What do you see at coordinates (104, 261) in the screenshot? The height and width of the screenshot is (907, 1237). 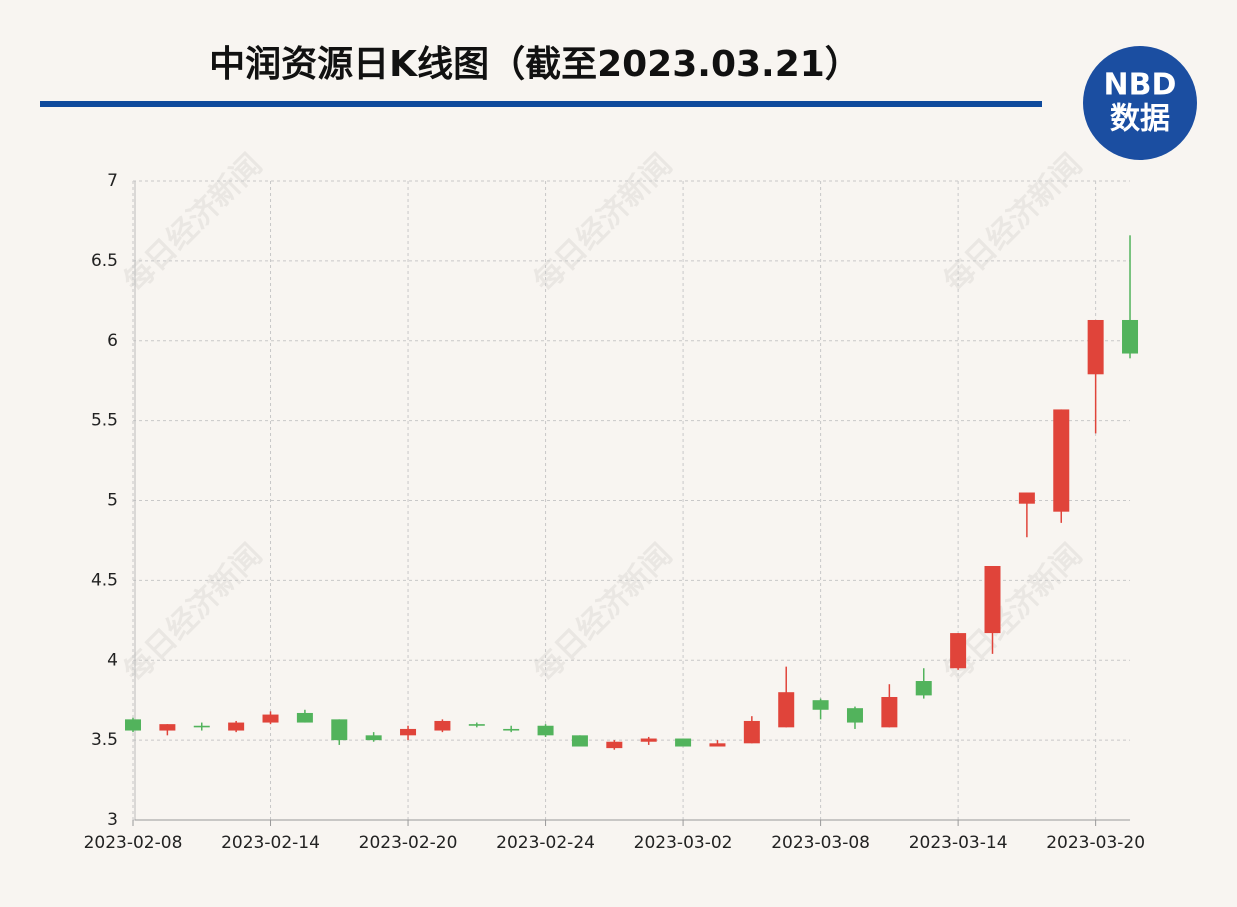 I see `y-tick-label: 6.5` at bounding box center [104, 261].